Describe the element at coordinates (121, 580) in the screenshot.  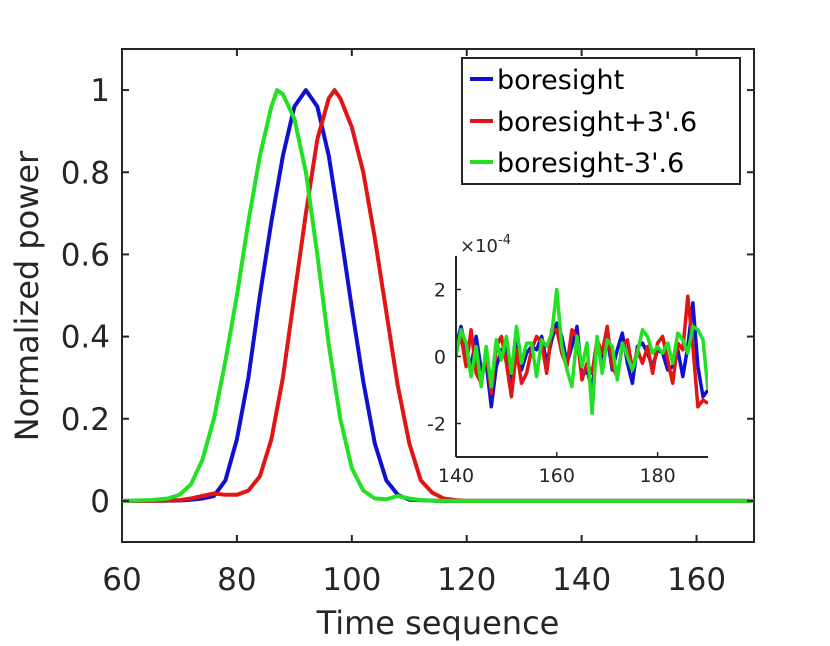
I see `x-tick-label: 60` at that location.